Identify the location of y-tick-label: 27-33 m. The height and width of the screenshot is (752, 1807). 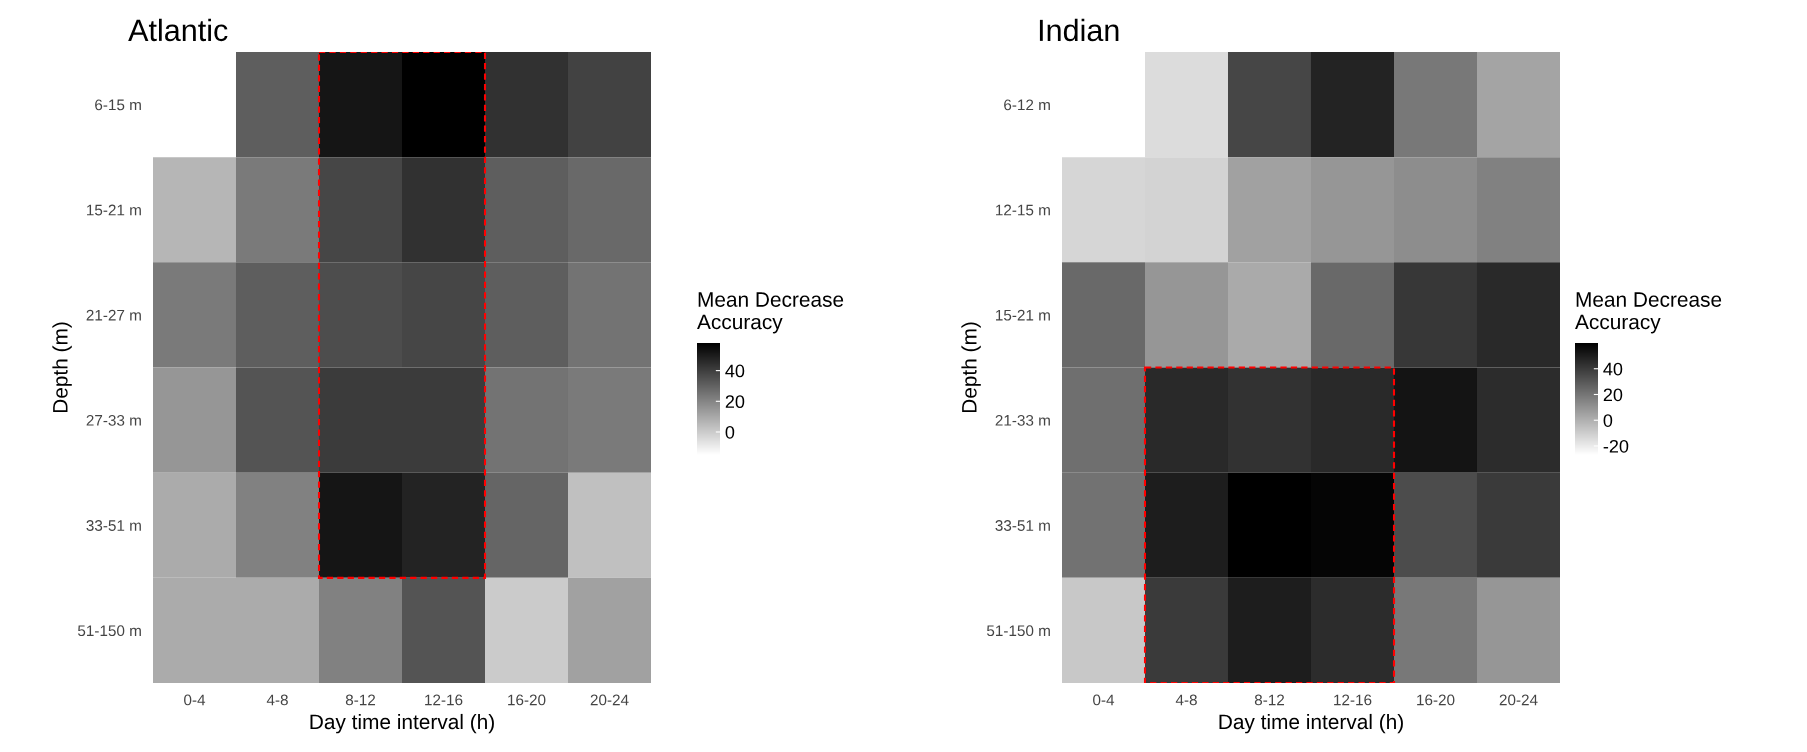
(113, 420).